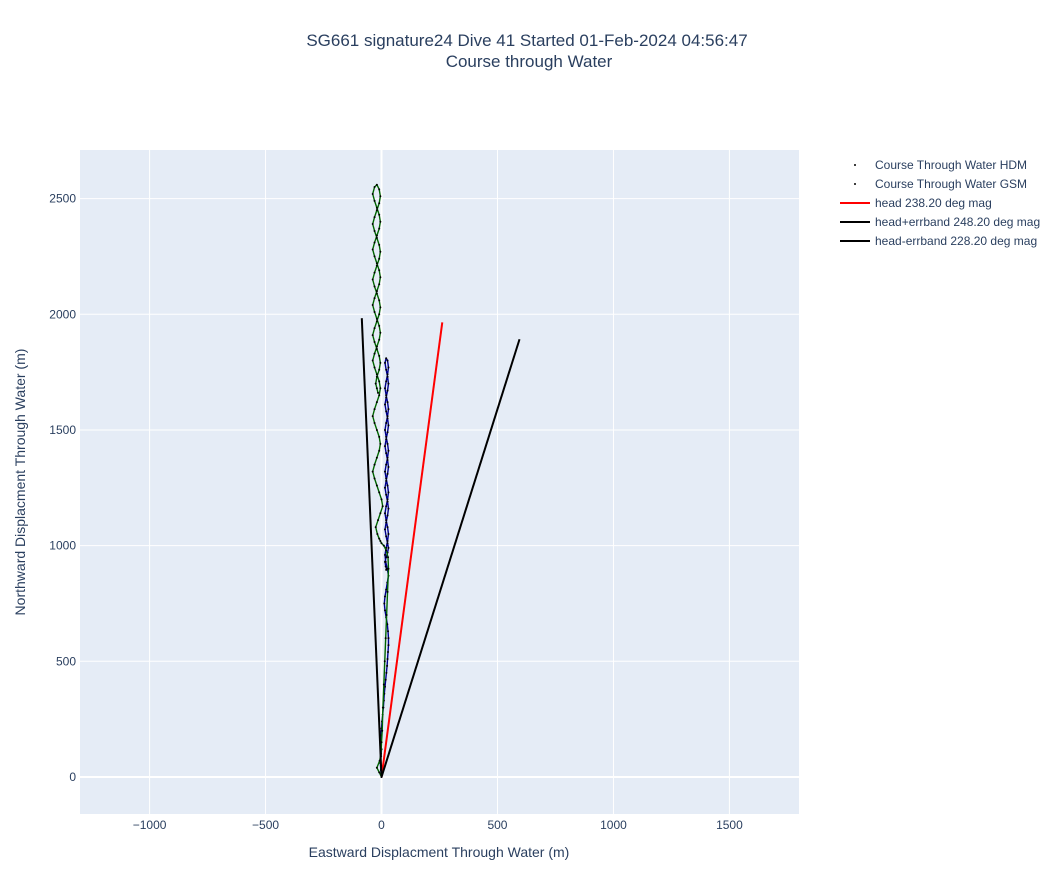 The width and height of the screenshot is (1058, 894). I want to click on y-tick-label: 500, so click(66, 661).